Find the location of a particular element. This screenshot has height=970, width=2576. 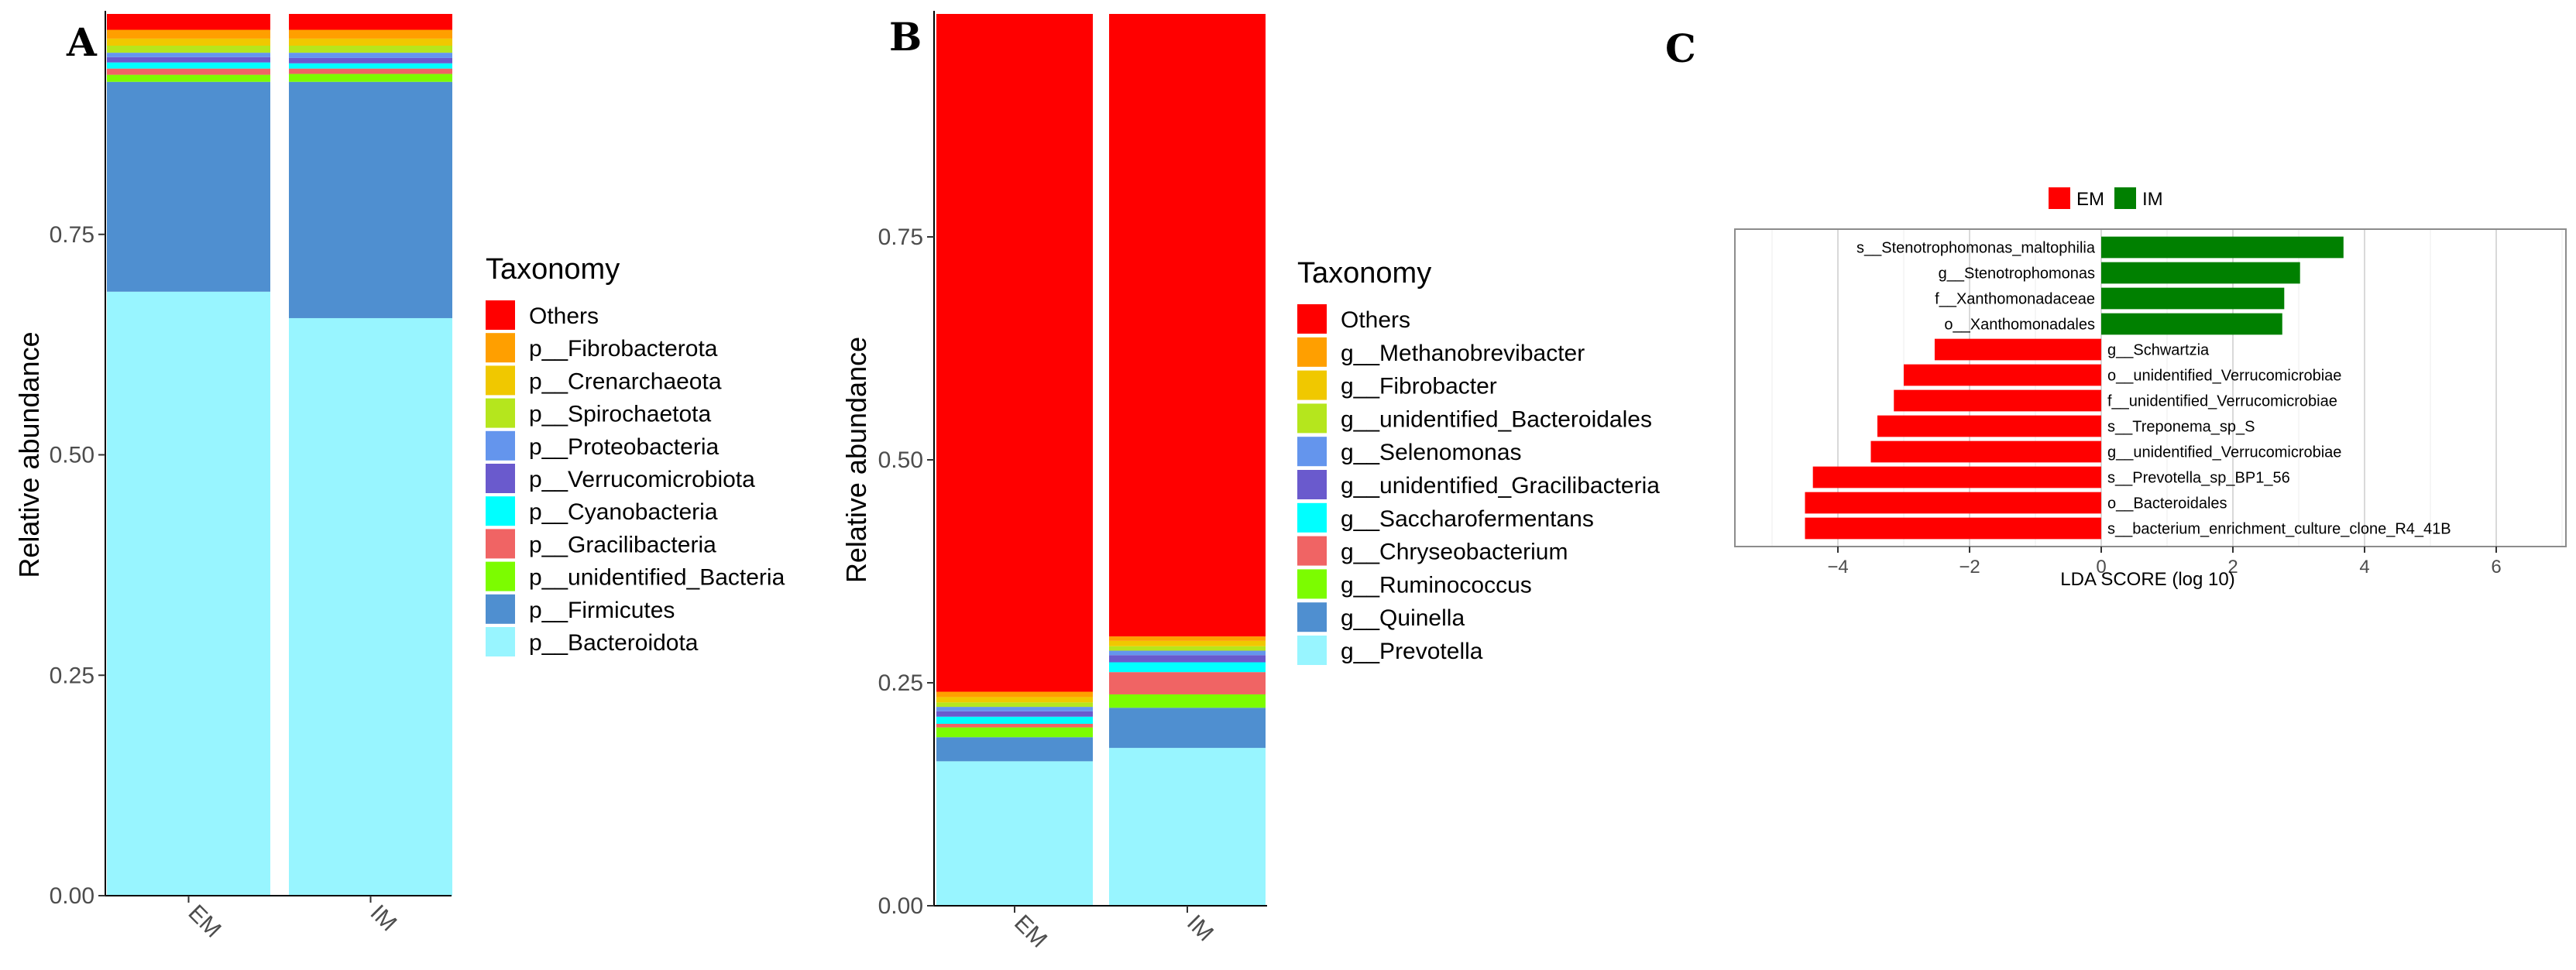

legend-swatch-b-g-selenomonas is located at coordinates (1312, 452).